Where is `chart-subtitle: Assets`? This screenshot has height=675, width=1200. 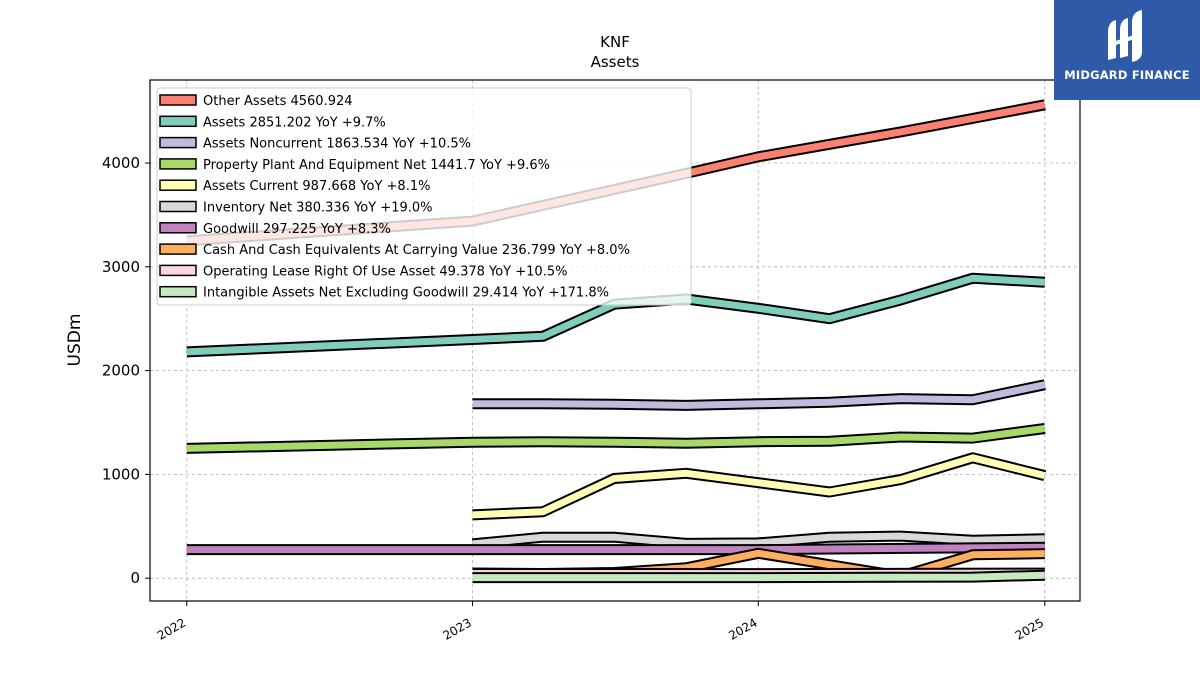
chart-subtitle: Assets is located at coordinates (615, 62).